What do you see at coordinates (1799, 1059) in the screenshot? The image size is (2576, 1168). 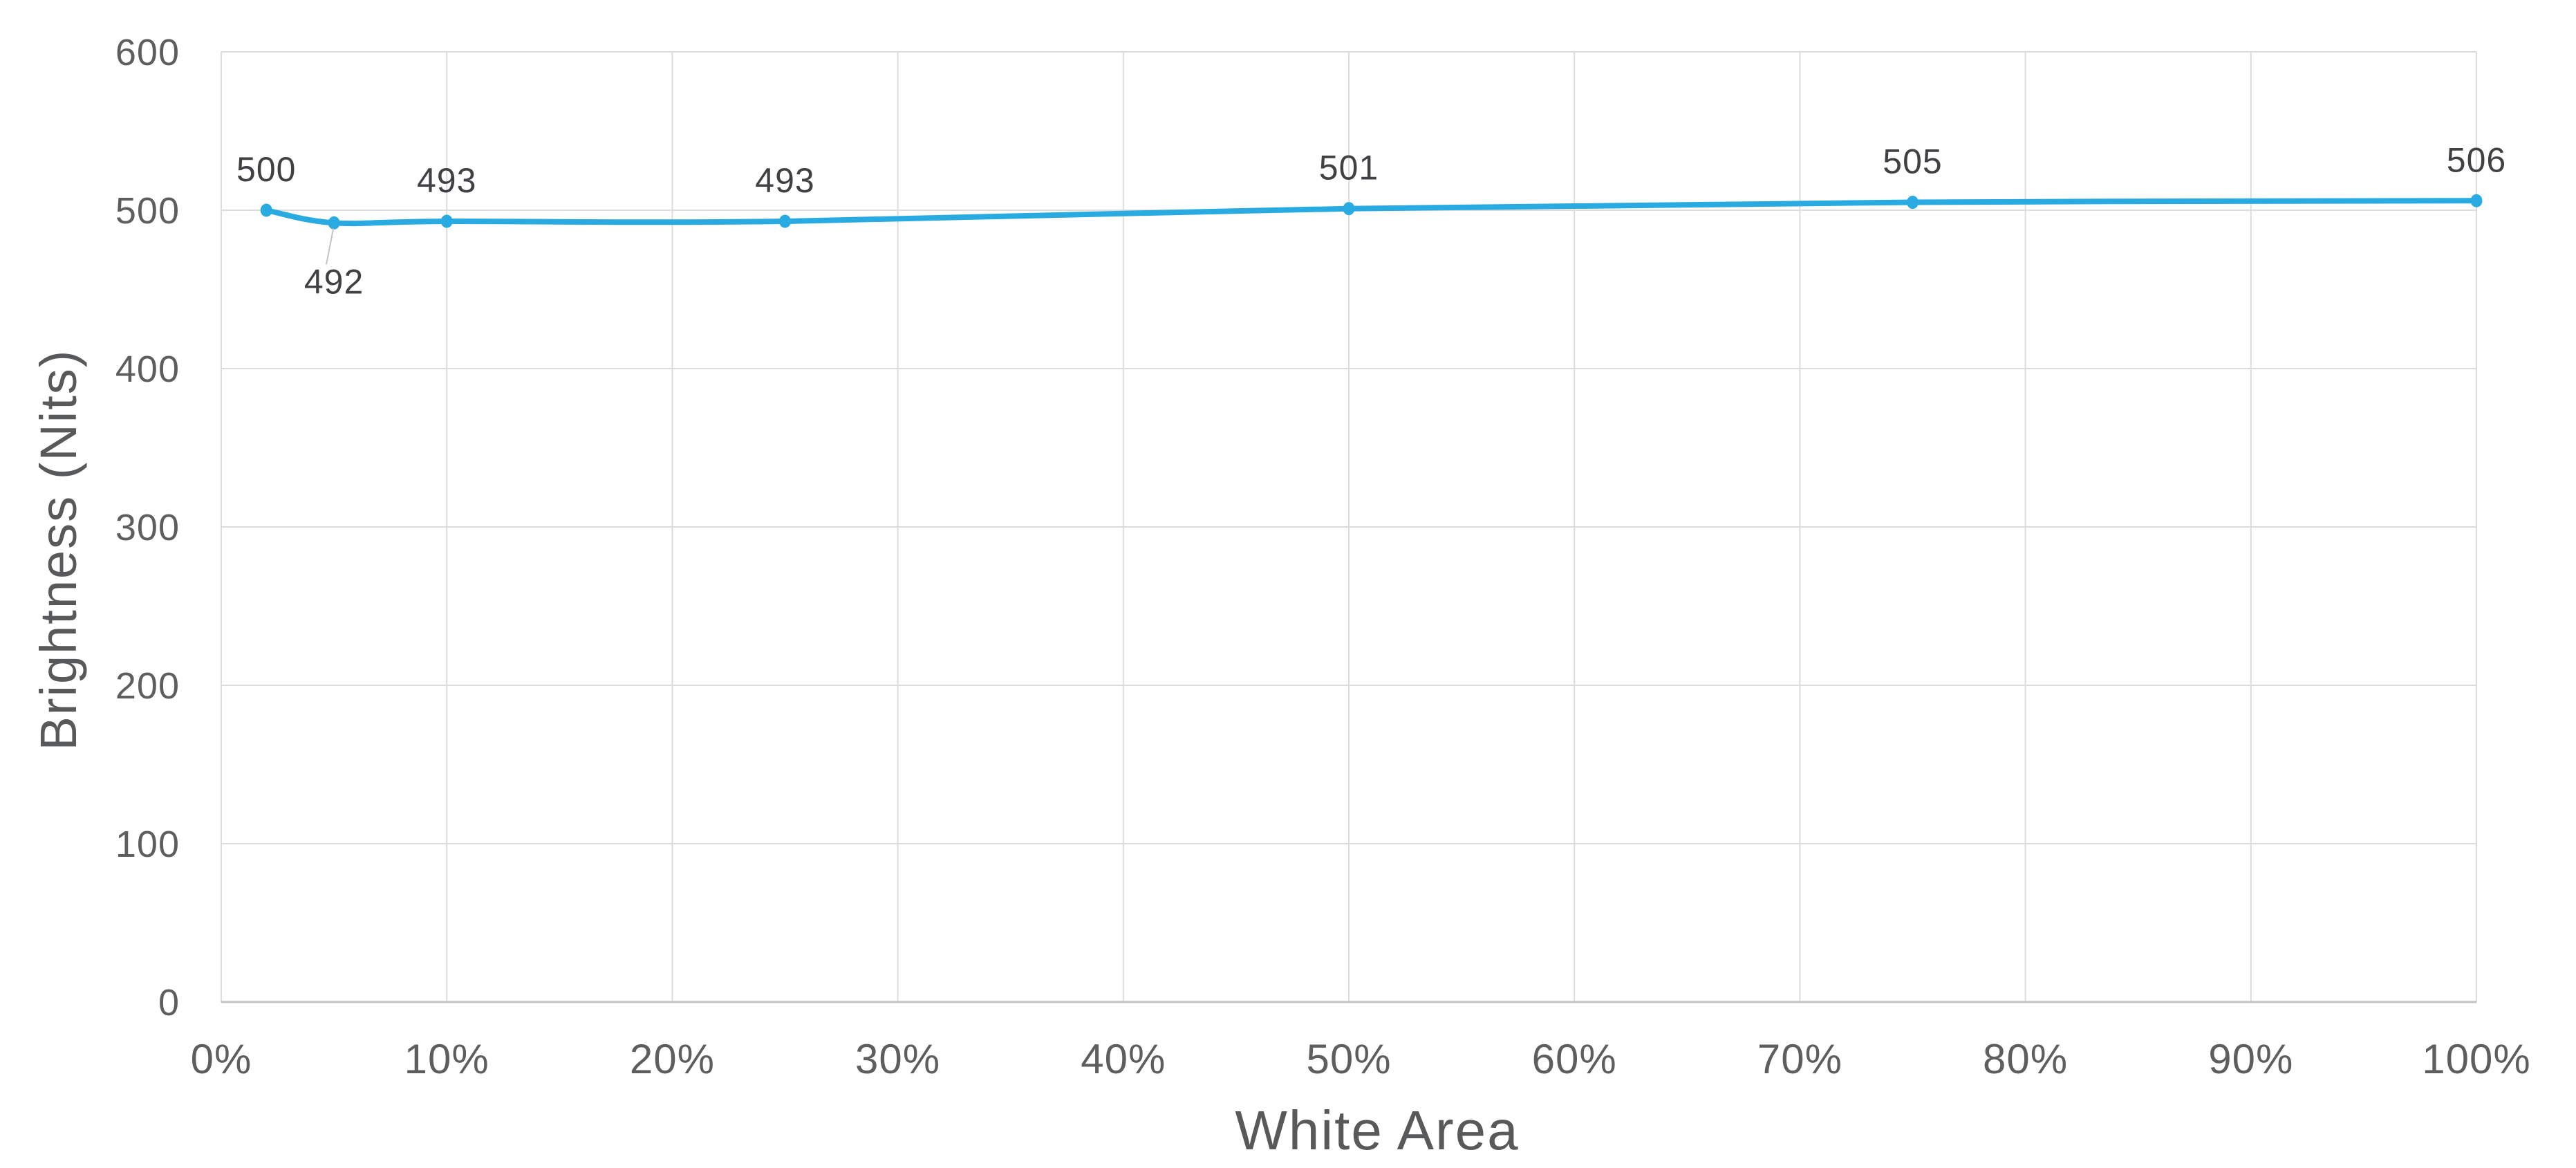 I see `x-tick-label: 70%` at bounding box center [1799, 1059].